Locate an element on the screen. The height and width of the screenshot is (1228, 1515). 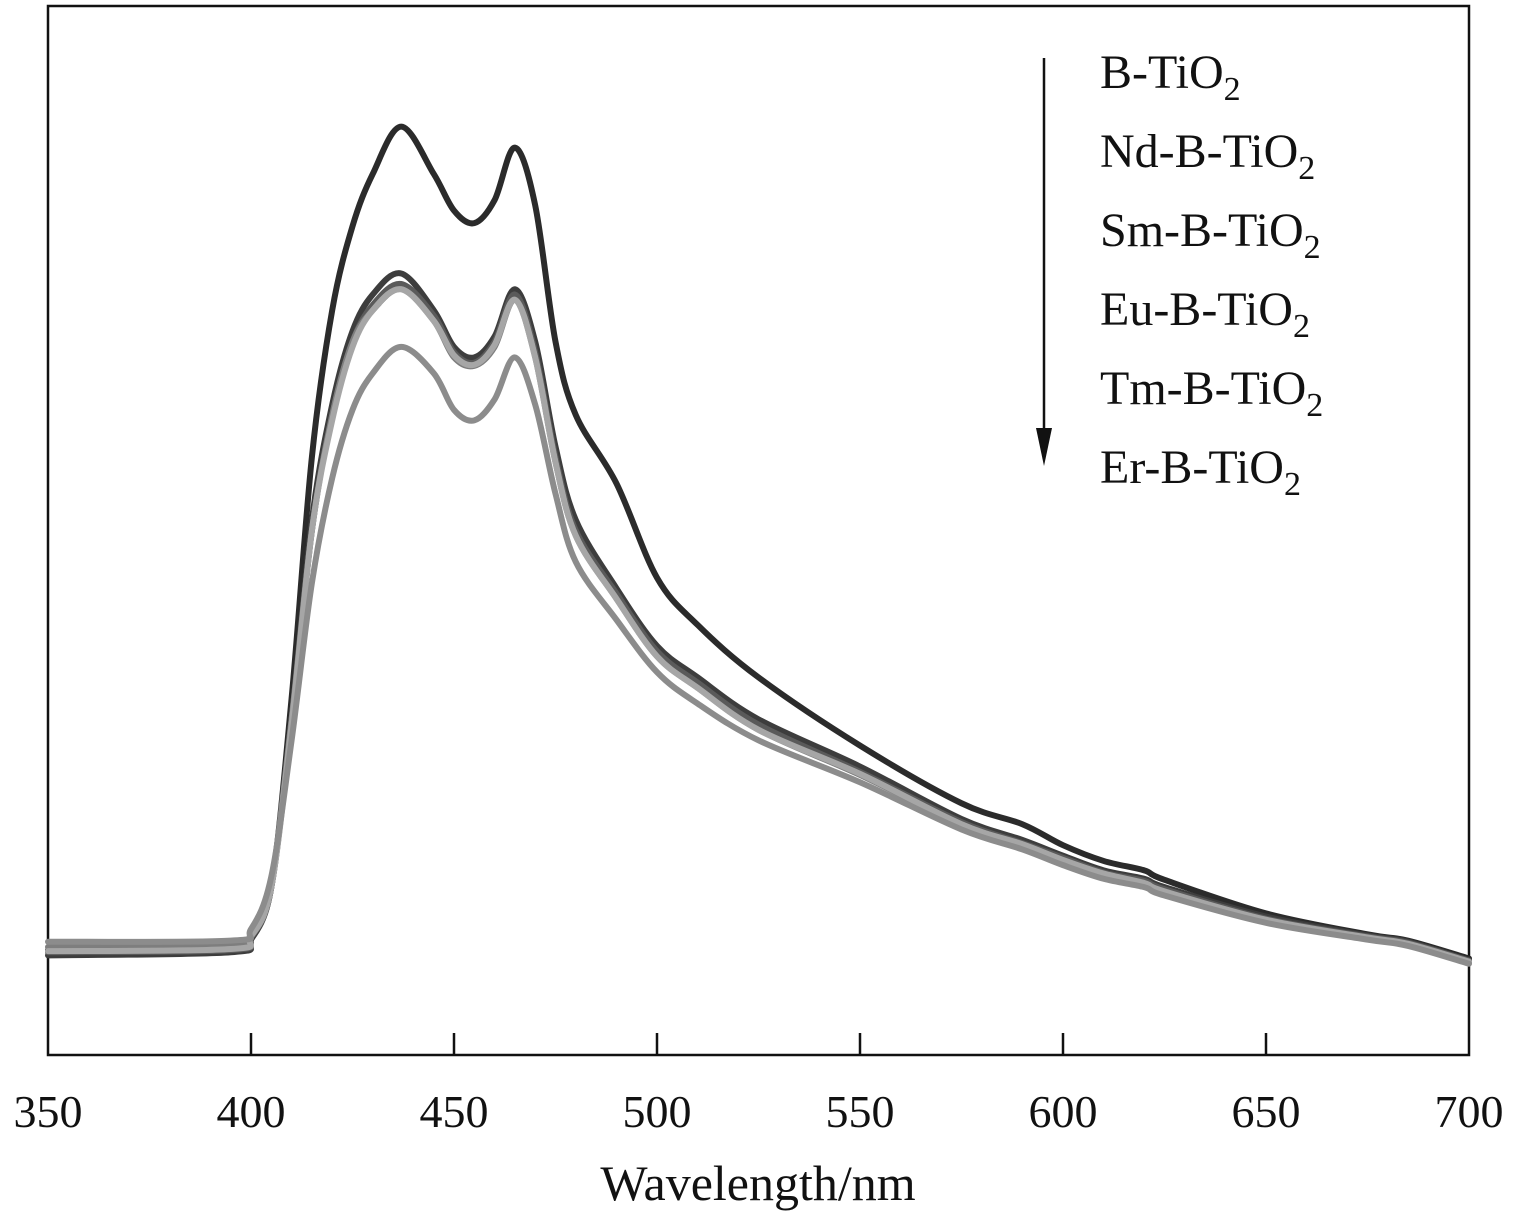
x-tick-label: 450 is located at coordinates (454, 1111).